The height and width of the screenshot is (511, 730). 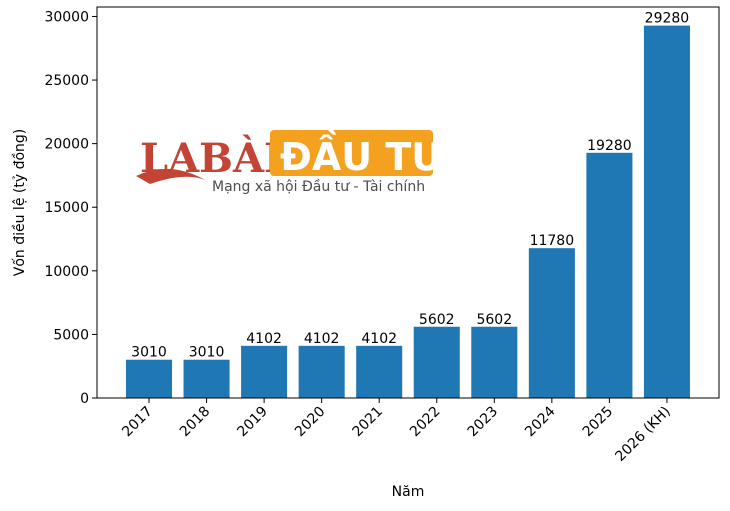 I want to click on logo-highlight: ĐẦU TƯ, so click(x=361, y=154).